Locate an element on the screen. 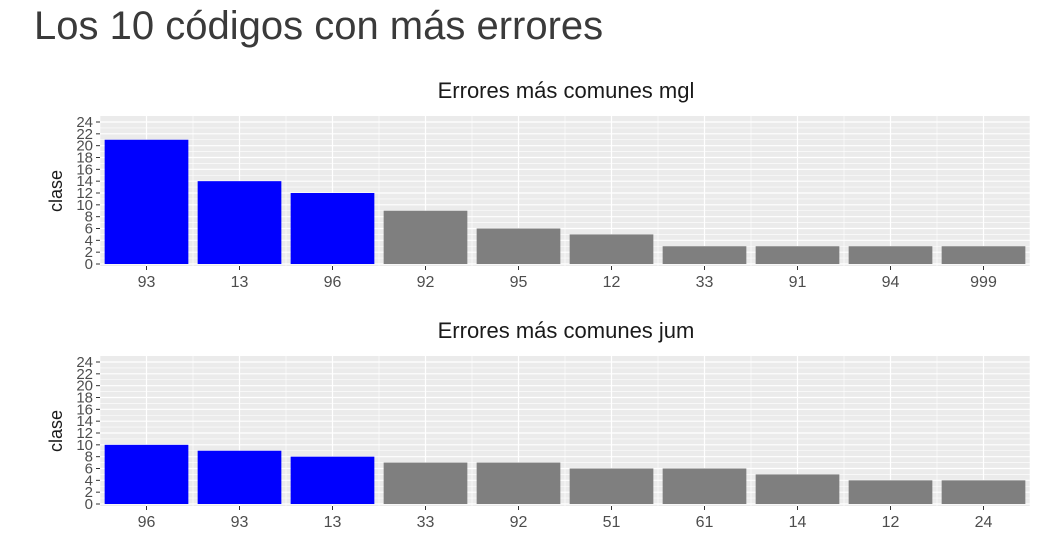 Image resolution: width=1048 pixels, height=549 pixels. x-tick-label: 95 is located at coordinates (519, 282).